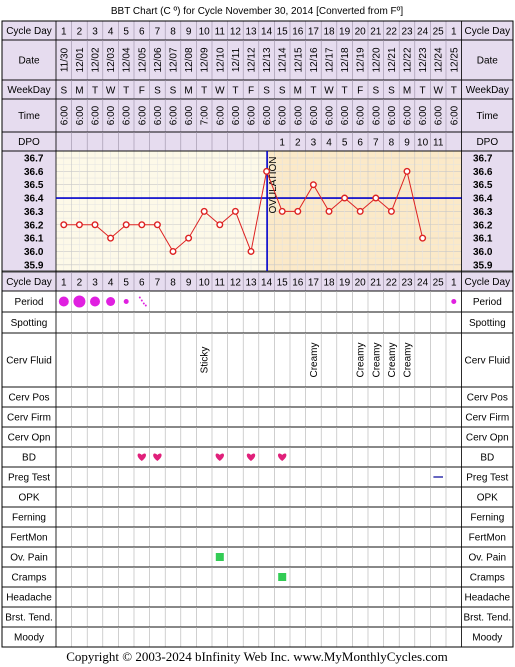 The image size is (515, 667). Describe the element at coordinates (189, 283) in the screenshot. I see `cycle-day-cell-bottom: 9` at that location.